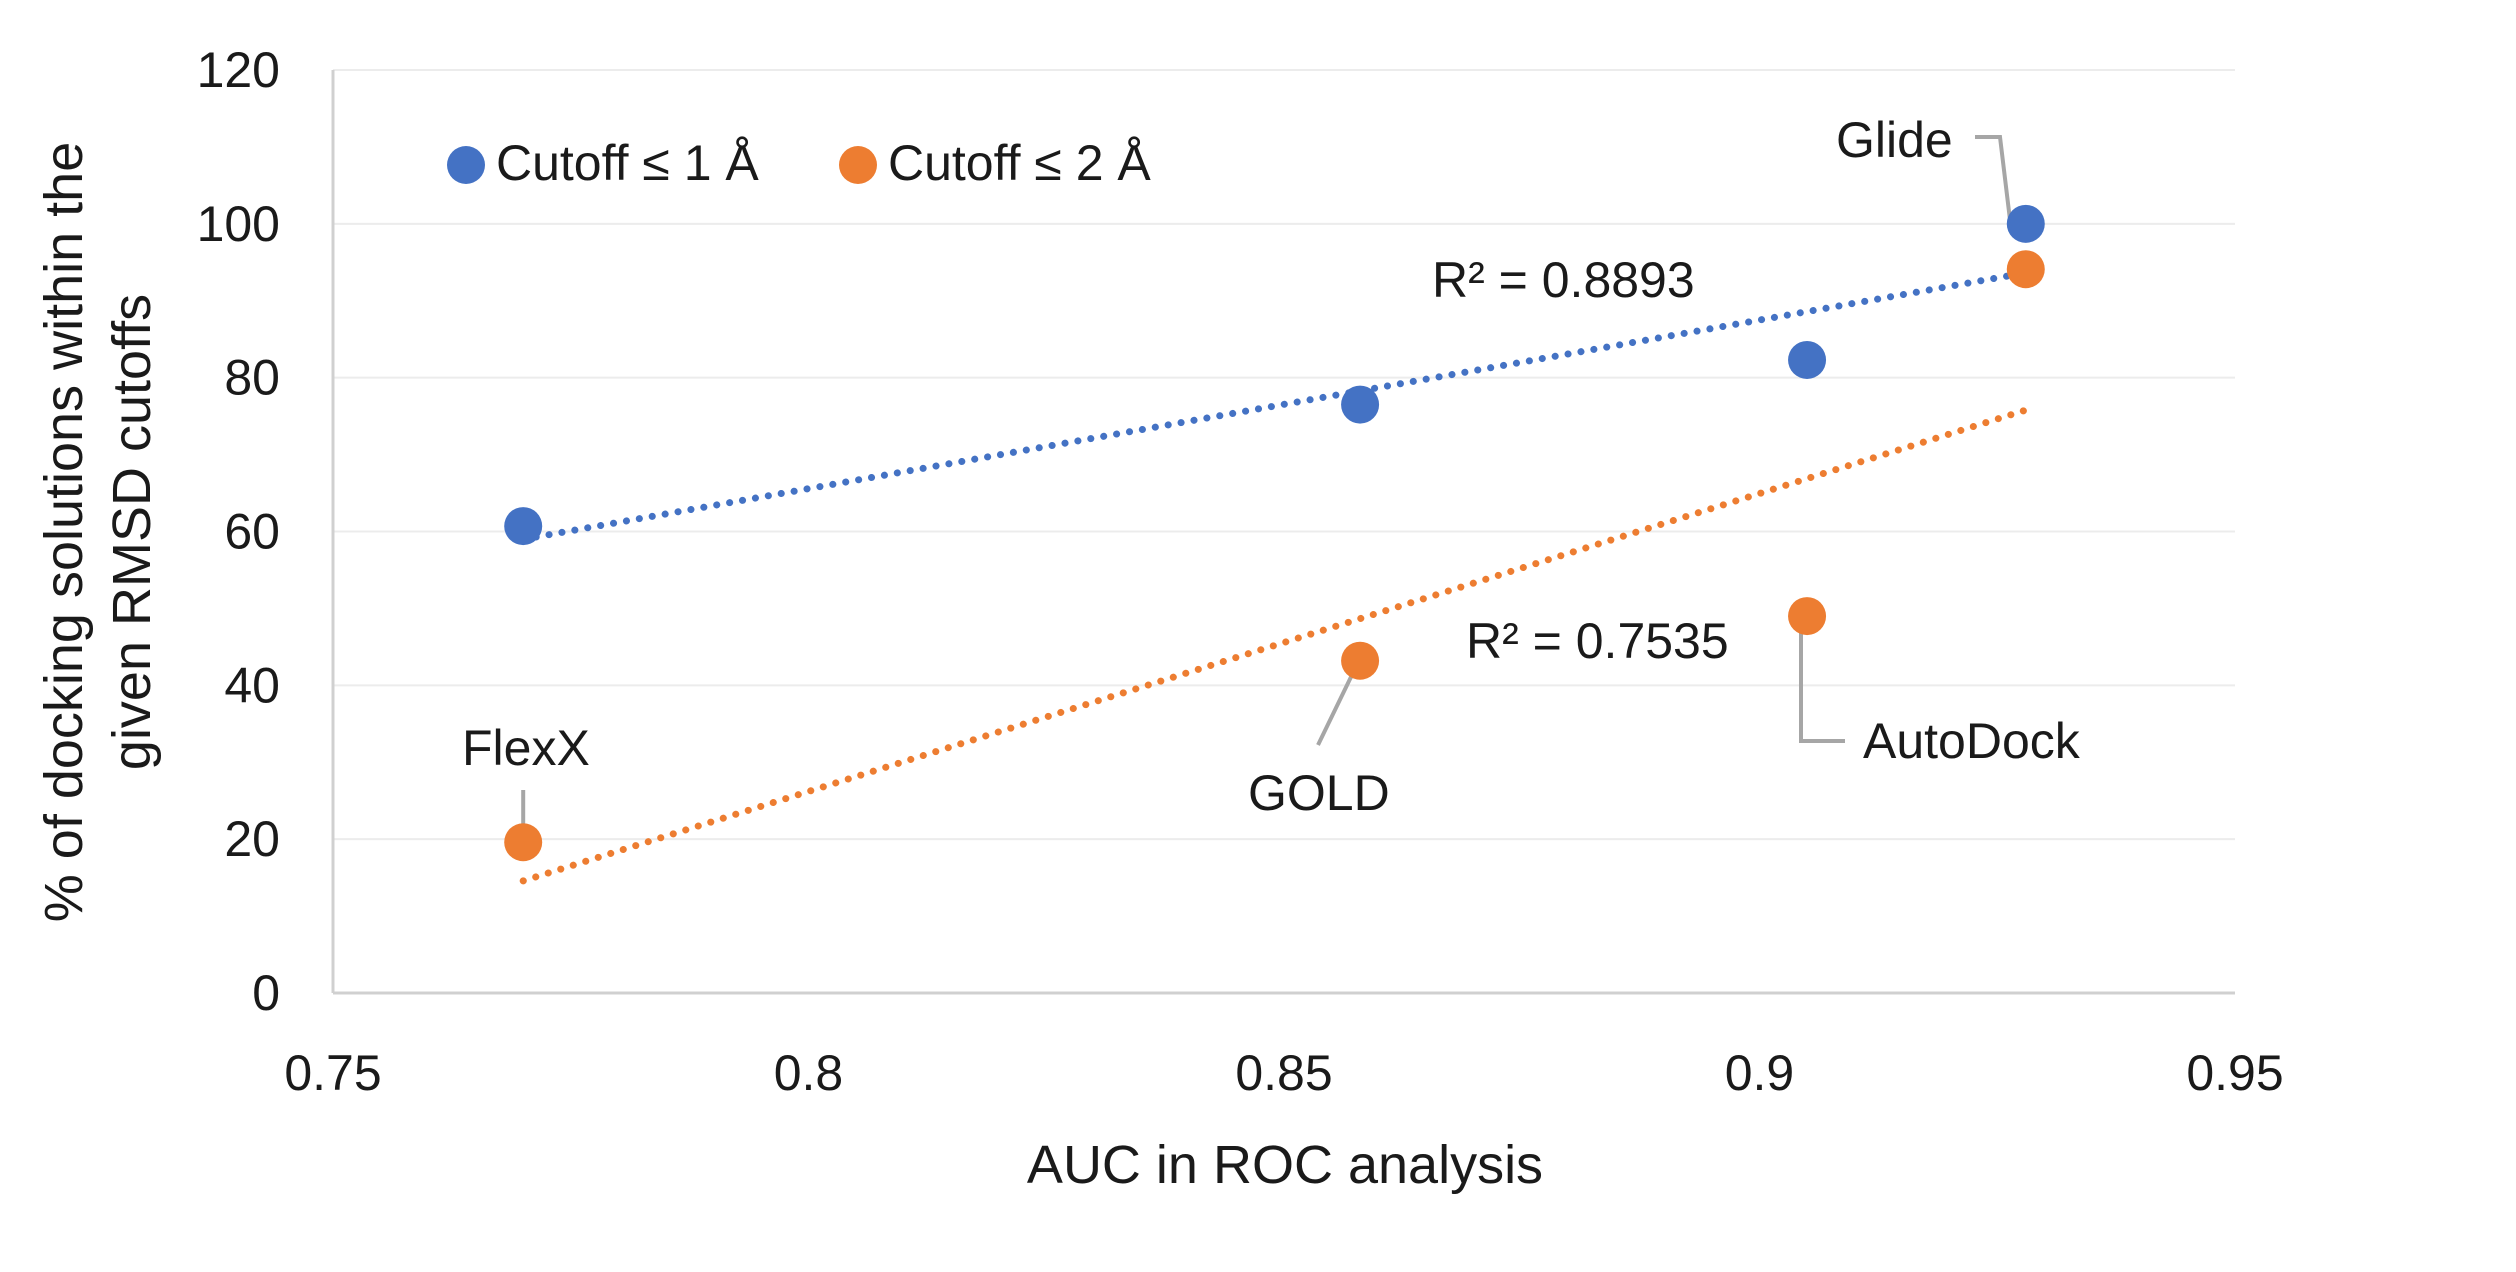 The width and height of the screenshot is (2516, 1272). What do you see at coordinates (132, 532) in the screenshot?
I see `y-axis-title-line-2: given RMSD cutoffs` at bounding box center [132, 532].